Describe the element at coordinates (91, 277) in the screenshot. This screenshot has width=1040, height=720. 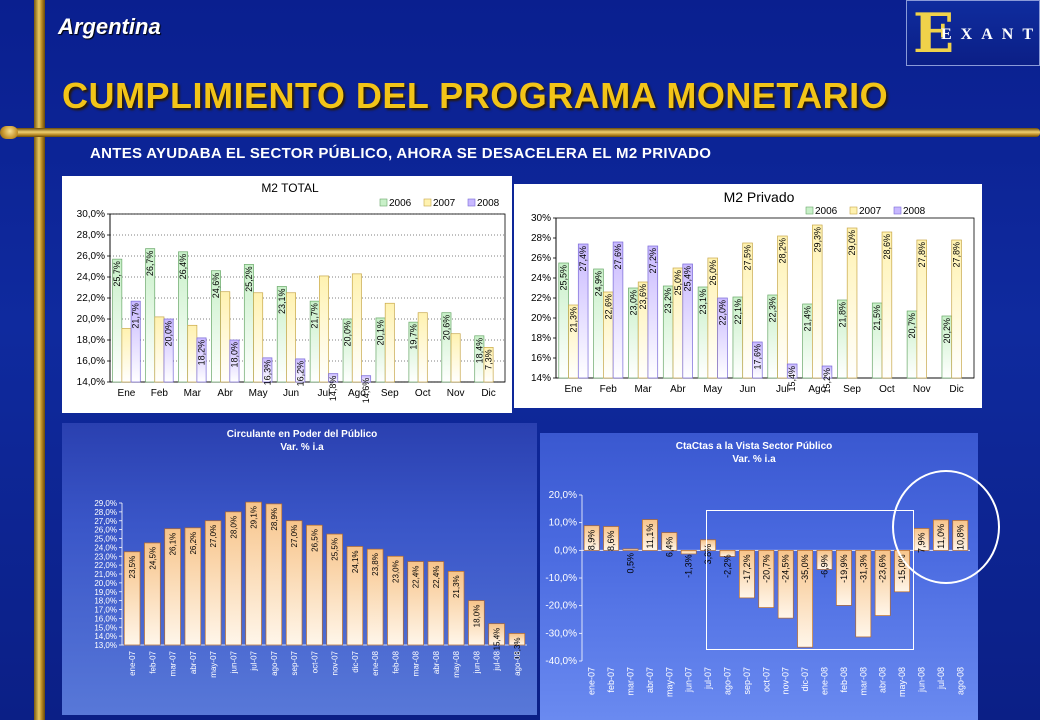
I see `y-tick-label: 24,0%` at that location.